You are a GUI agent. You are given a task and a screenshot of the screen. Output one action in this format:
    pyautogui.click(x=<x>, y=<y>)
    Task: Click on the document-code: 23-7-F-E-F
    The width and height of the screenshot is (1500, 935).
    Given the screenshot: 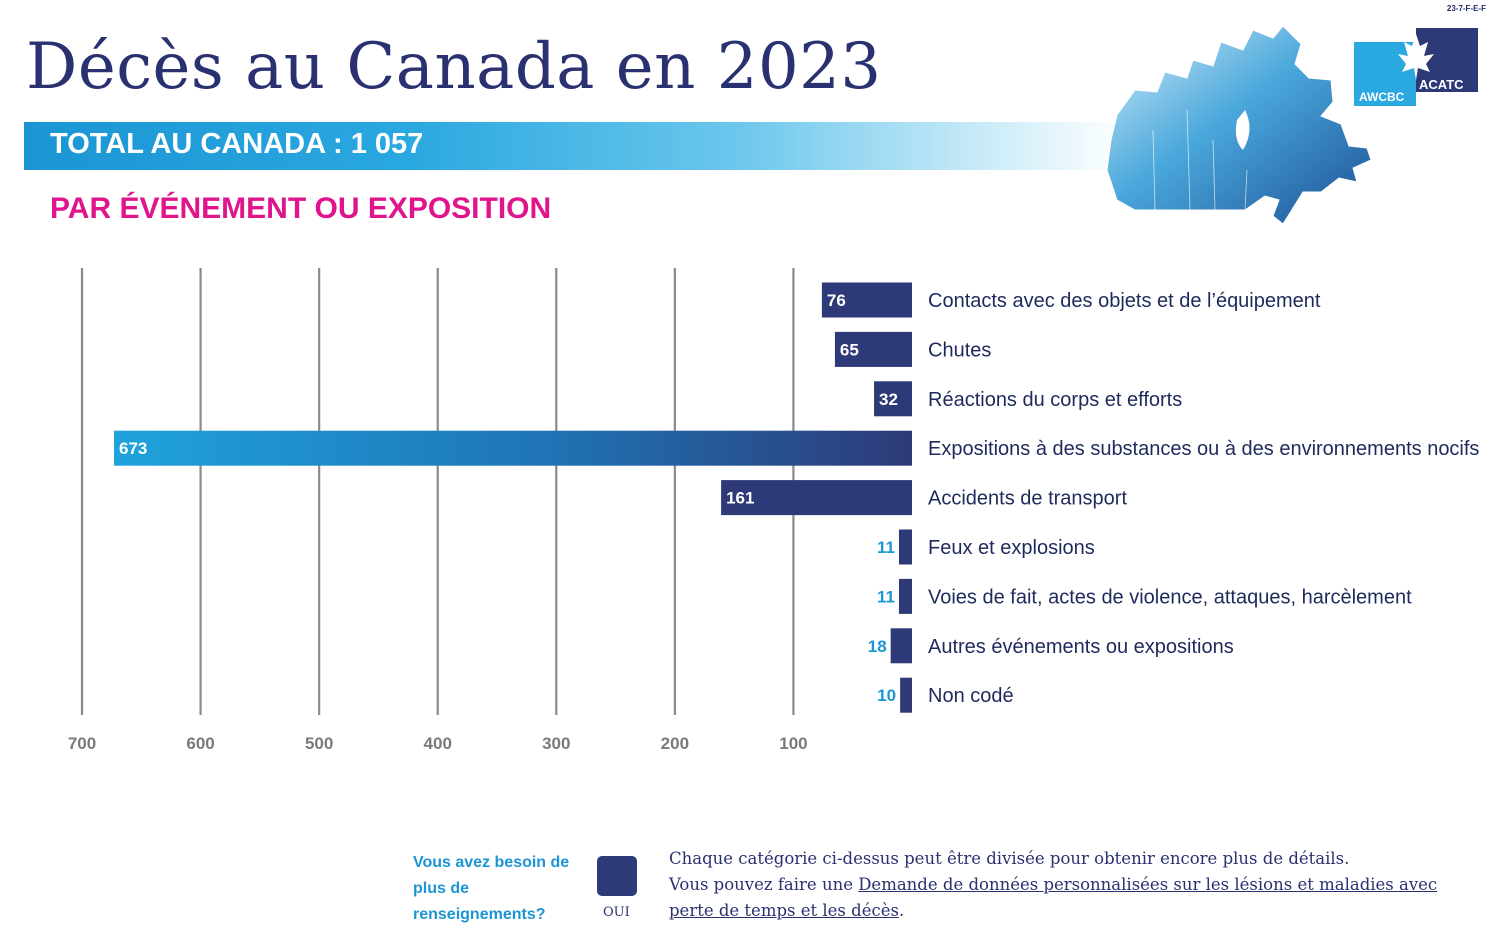 What is the action you would take?
    pyautogui.click(x=1466, y=8)
    